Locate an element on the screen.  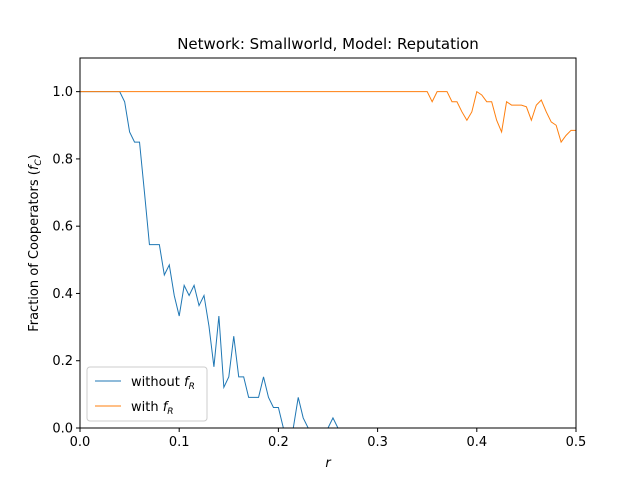
y-axis-label-sub: C is located at coordinates (39, 162).